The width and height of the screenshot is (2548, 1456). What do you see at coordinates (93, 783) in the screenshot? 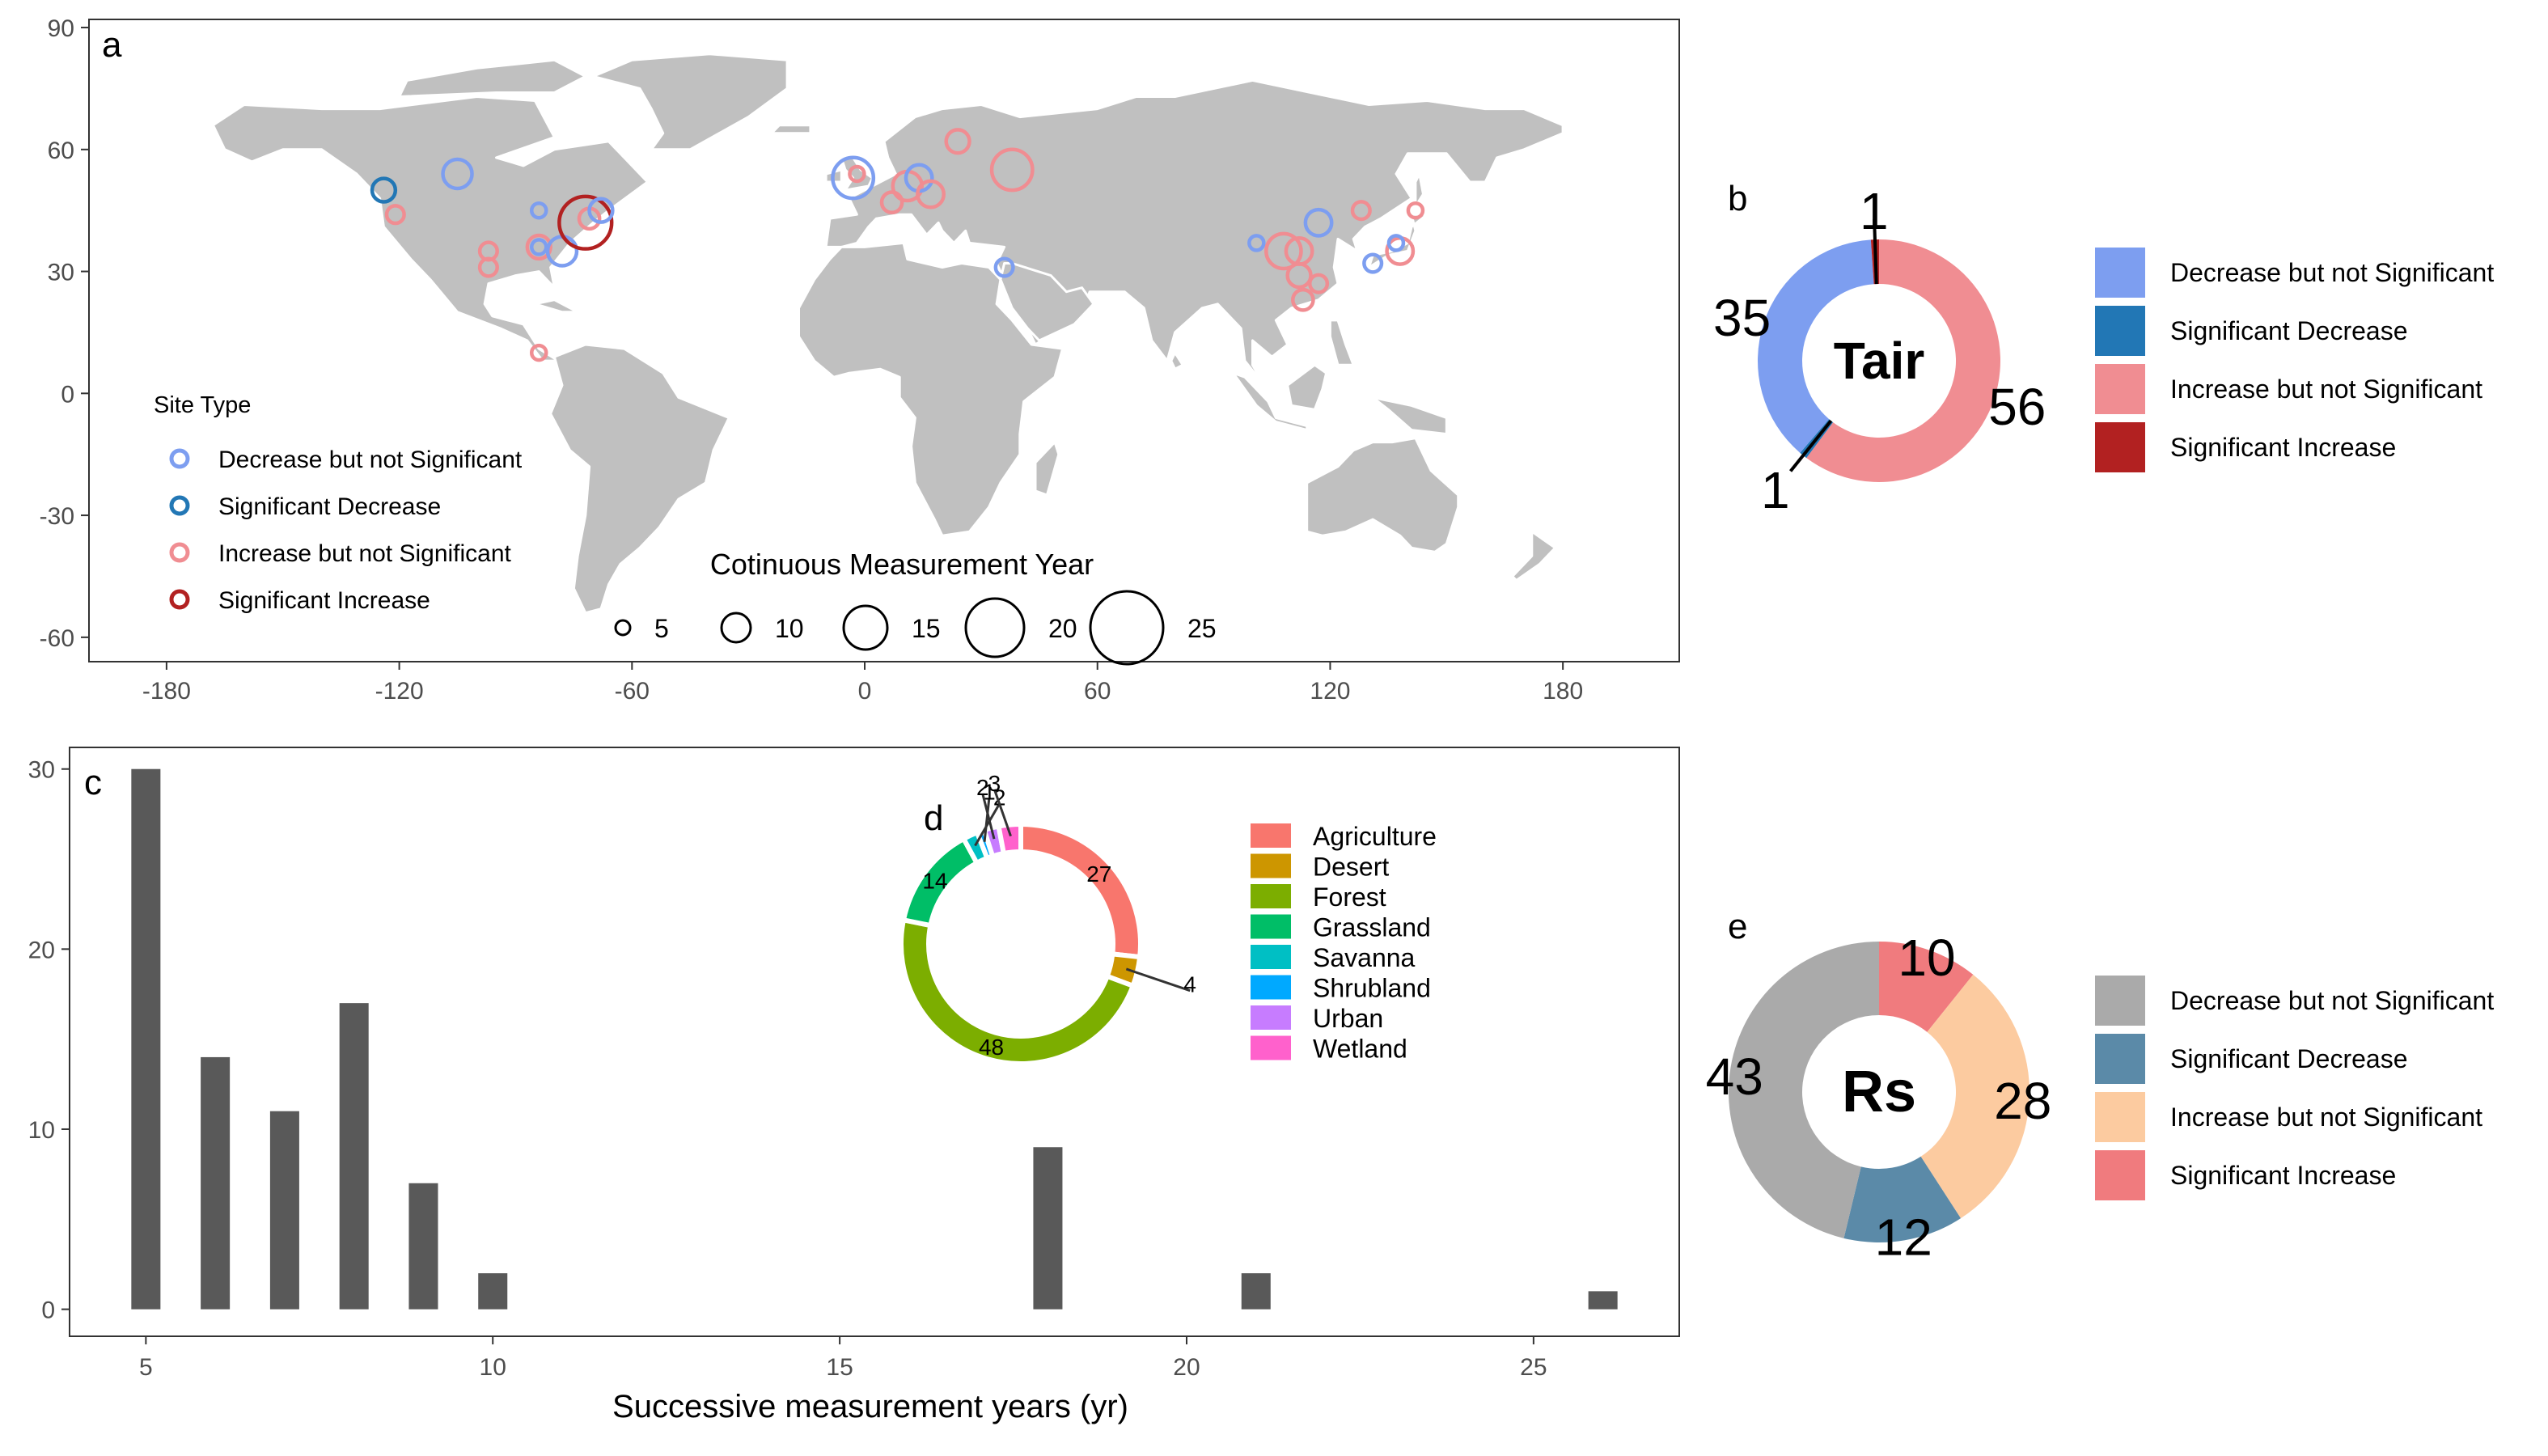
I see `panel-c-label: c` at bounding box center [93, 783].